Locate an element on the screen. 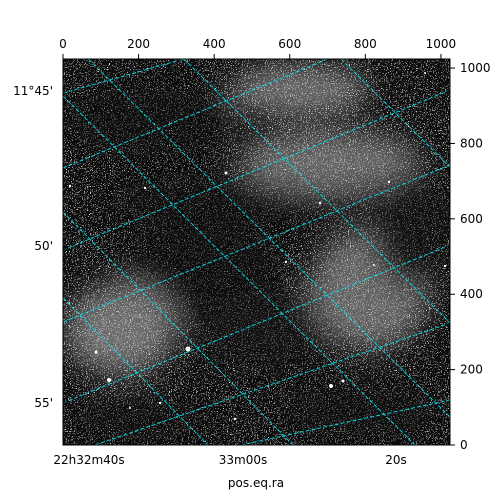  dec-tick-label: 55' is located at coordinates (43, 403).